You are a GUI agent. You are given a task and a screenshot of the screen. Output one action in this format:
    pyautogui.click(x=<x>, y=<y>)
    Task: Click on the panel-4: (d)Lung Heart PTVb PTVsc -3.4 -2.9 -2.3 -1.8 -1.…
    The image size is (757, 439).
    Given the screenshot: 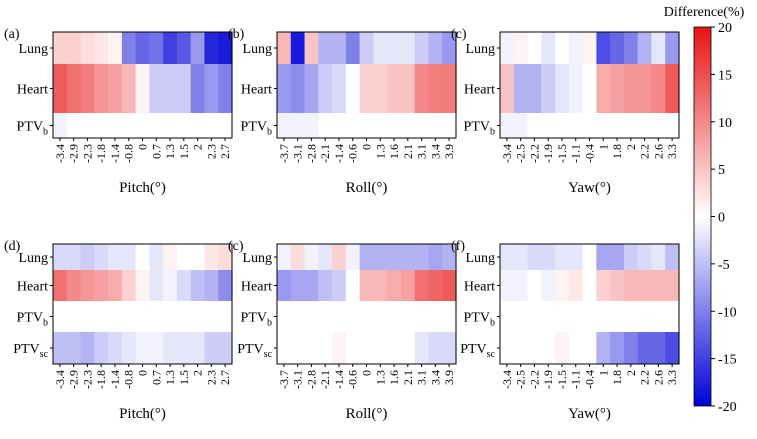 What is the action you would take?
    pyautogui.click(x=118, y=330)
    